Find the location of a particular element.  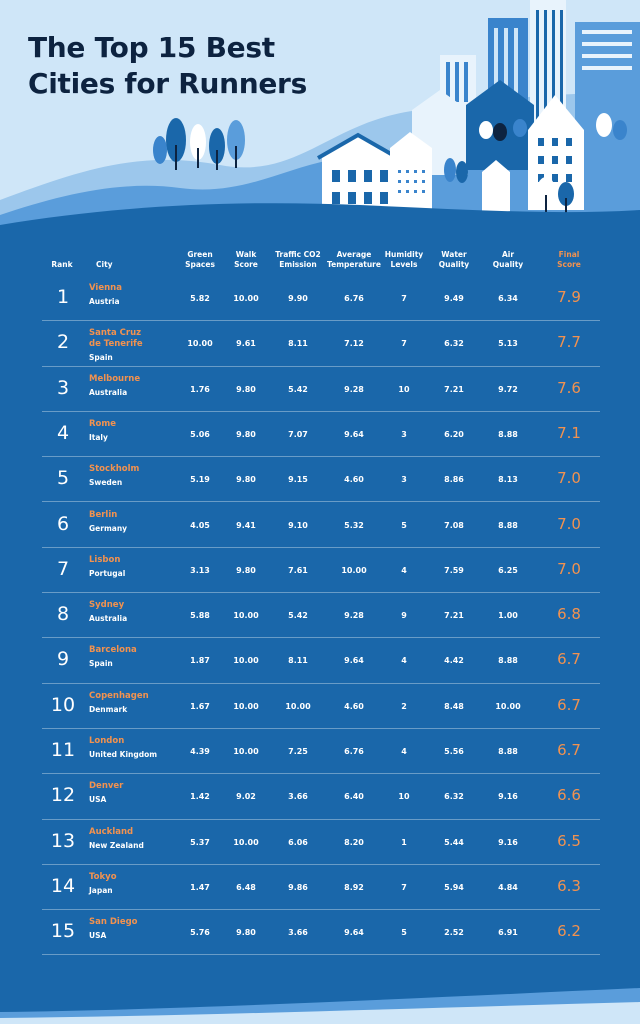

city-name: Copenhagen is located at coordinates (119, 695).